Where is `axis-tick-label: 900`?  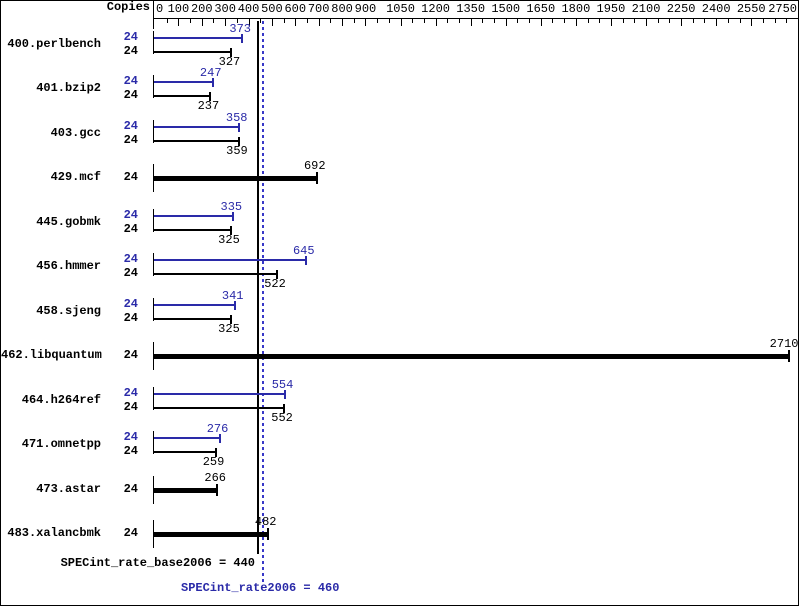
axis-tick-label: 900 is located at coordinates (365, 9).